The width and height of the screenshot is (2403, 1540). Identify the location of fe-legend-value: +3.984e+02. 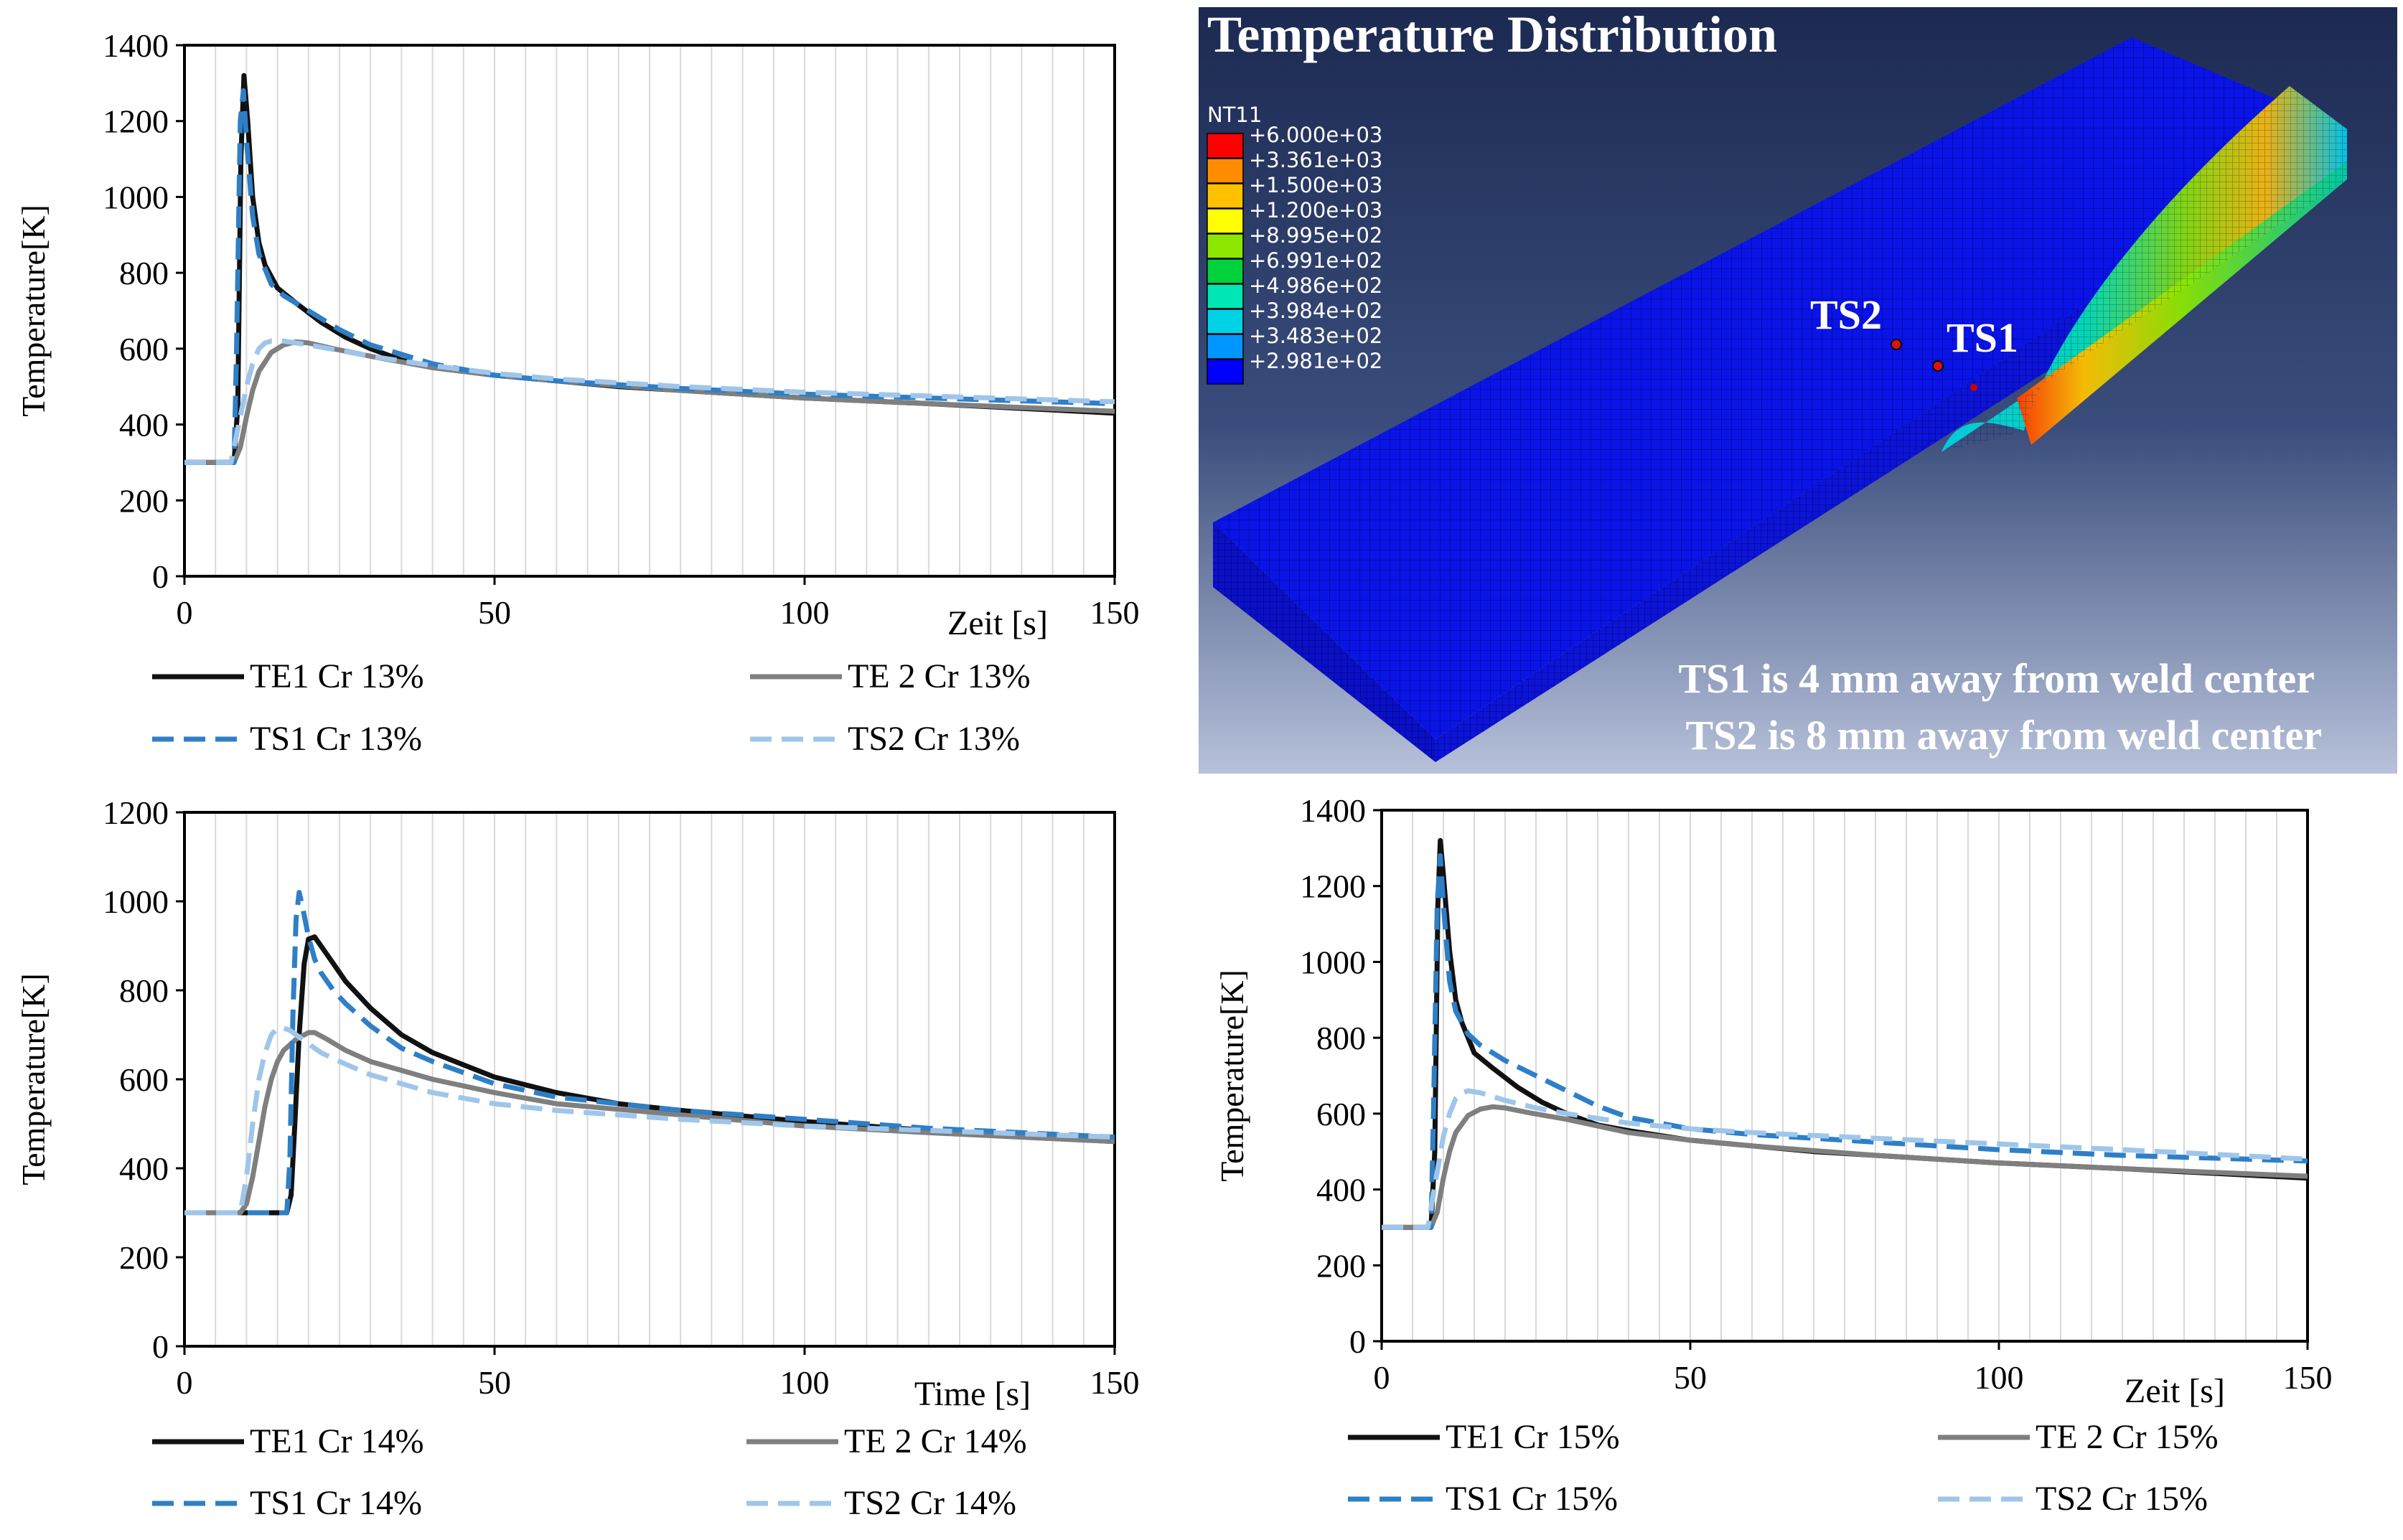
(1315, 311).